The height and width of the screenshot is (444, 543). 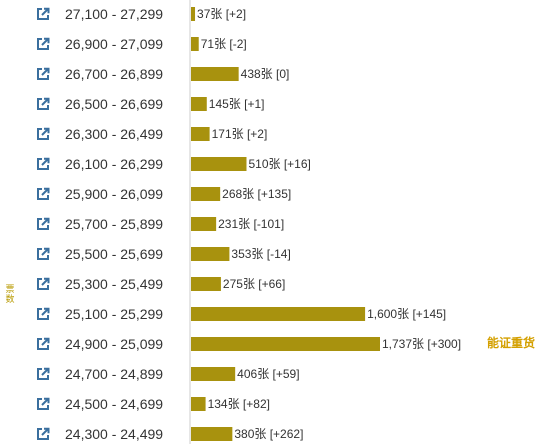 What do you see at coordinates (114, 164) in the screenshot?
I see `category-label: 26,100 - 26,299` at bounding box center [114, 164].